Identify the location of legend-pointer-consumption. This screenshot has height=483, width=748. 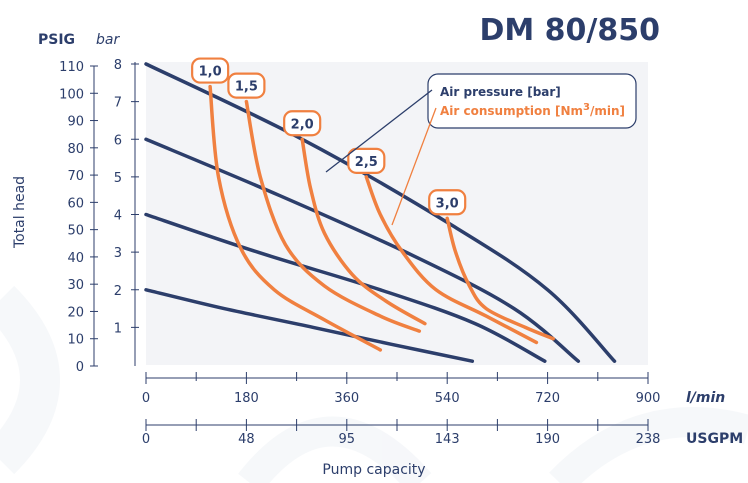
(414, 166).